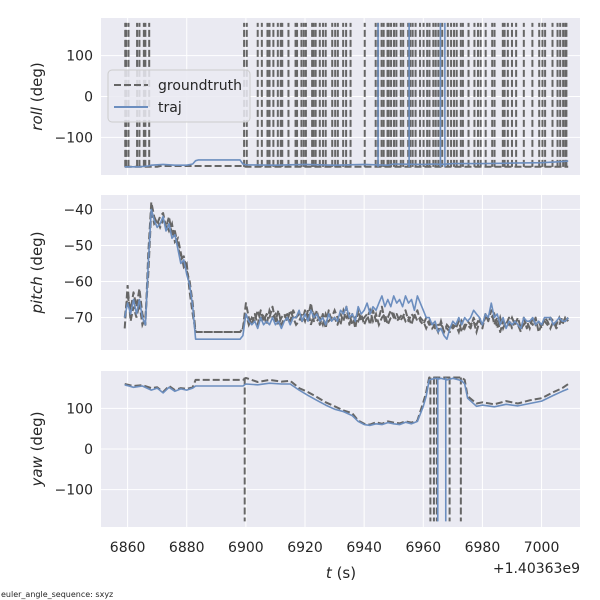  Describe the element at coordinates (246, 548) in the screenshot. I see `x-tick-label: 6900` at that location.